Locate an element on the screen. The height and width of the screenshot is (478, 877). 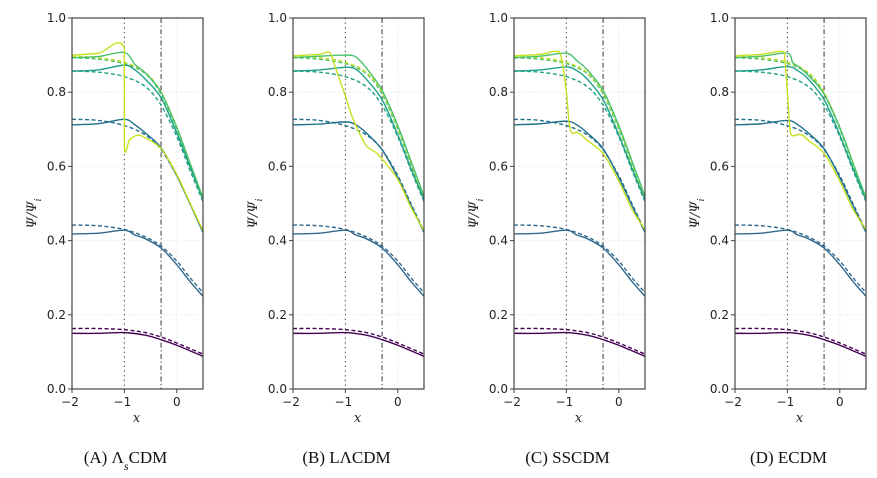
panel-caption: (B) LΛCDM is located at coordinates (346, 457).